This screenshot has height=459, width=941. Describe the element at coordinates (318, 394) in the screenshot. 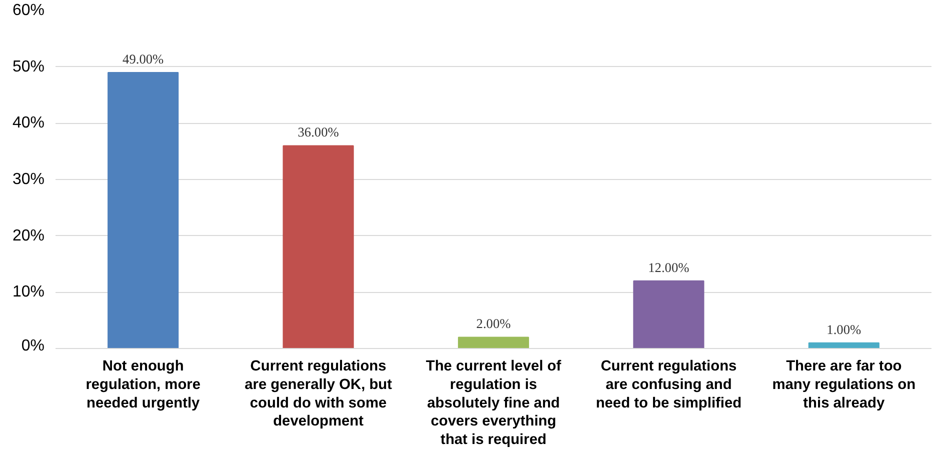

I see `x-tick-label: Current regulations are generally OK, but could do with some development` at that location.